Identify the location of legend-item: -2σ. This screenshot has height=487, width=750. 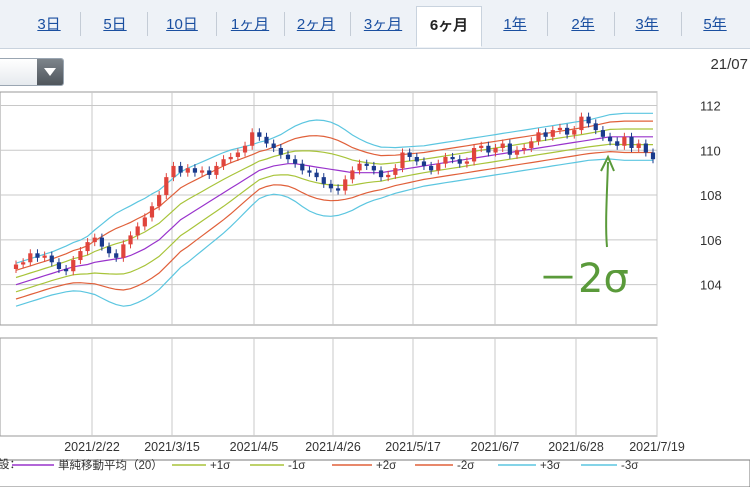
(444, 466).